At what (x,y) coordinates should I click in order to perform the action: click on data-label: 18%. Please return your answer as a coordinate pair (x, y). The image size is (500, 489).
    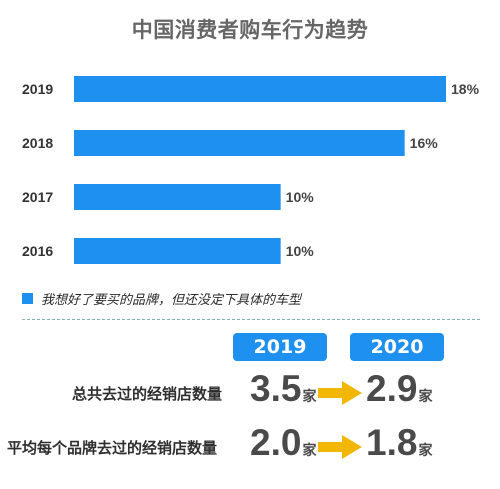
    Looking at the image, I should click on (465, 89).